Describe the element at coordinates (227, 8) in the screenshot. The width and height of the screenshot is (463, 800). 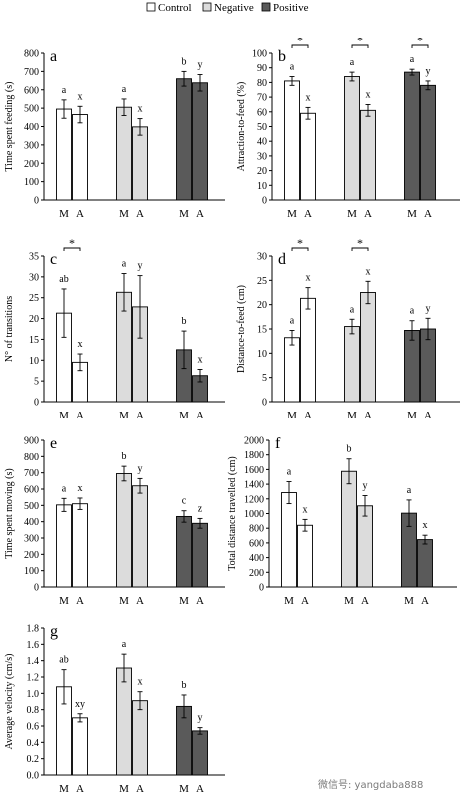
I see `legend: Control Negative Positive` at that location.